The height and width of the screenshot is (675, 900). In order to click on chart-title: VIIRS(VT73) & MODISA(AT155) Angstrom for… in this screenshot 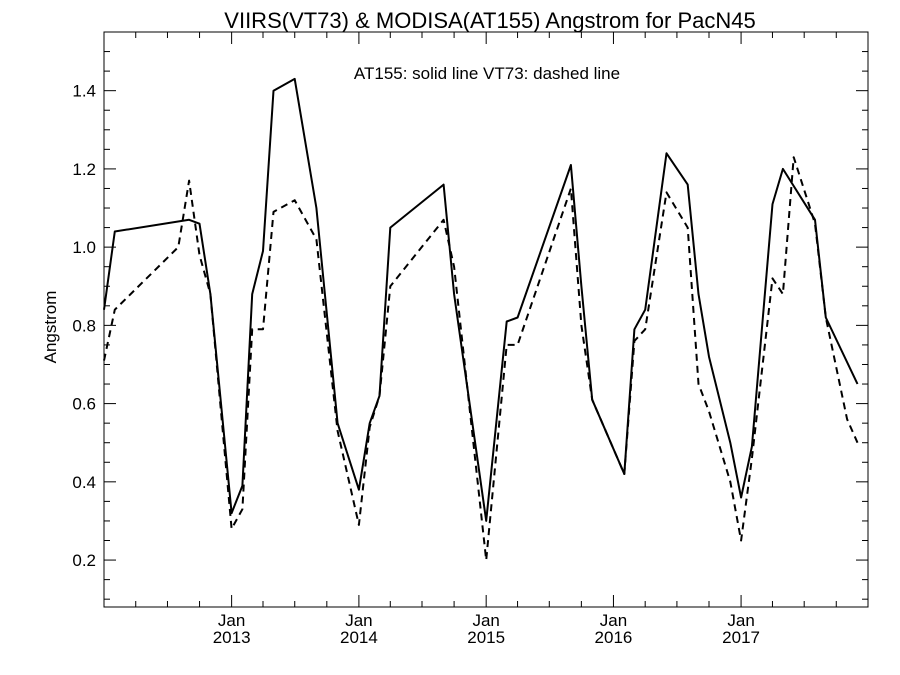, I will do `click(489, 20)`.